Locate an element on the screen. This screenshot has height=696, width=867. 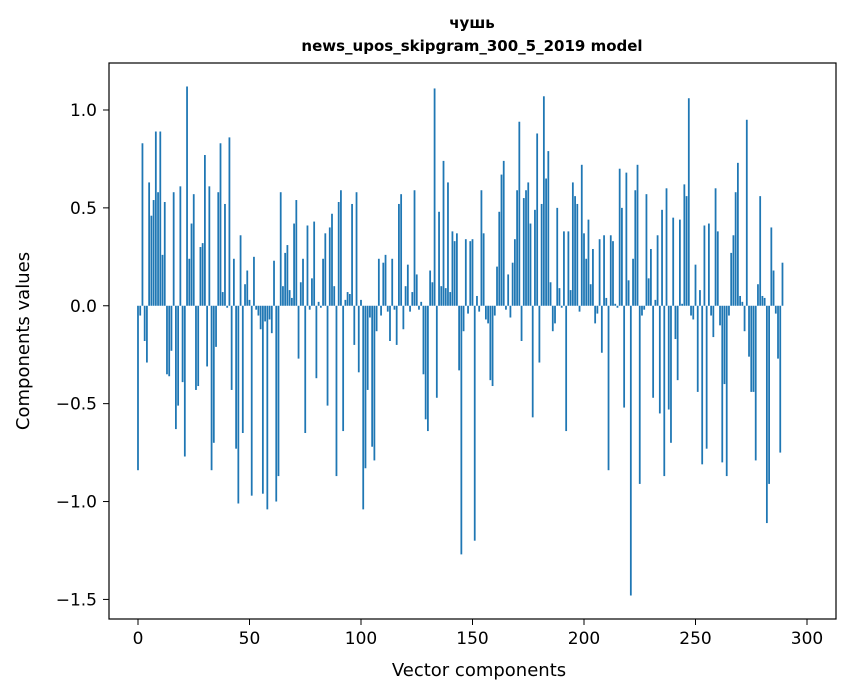
x-tick-label: 50 is located at coordinates (250, 639).